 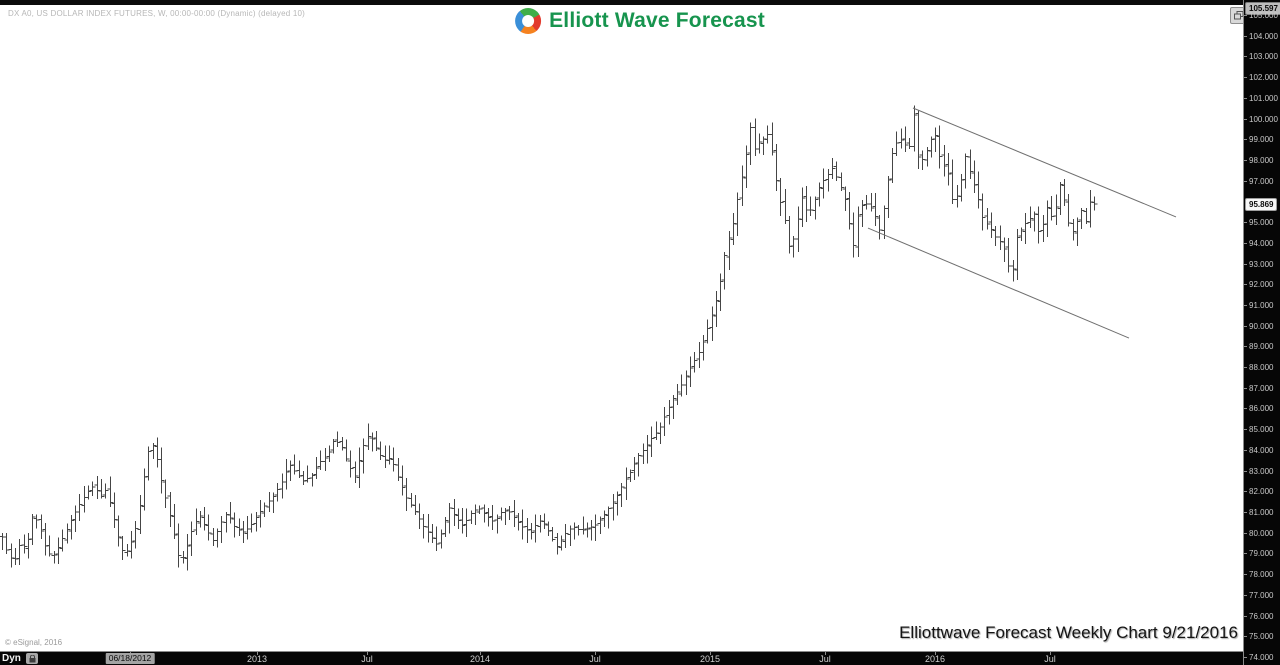 I want to click on price-axis-label: 85.000, so click(x=1261, y=430).